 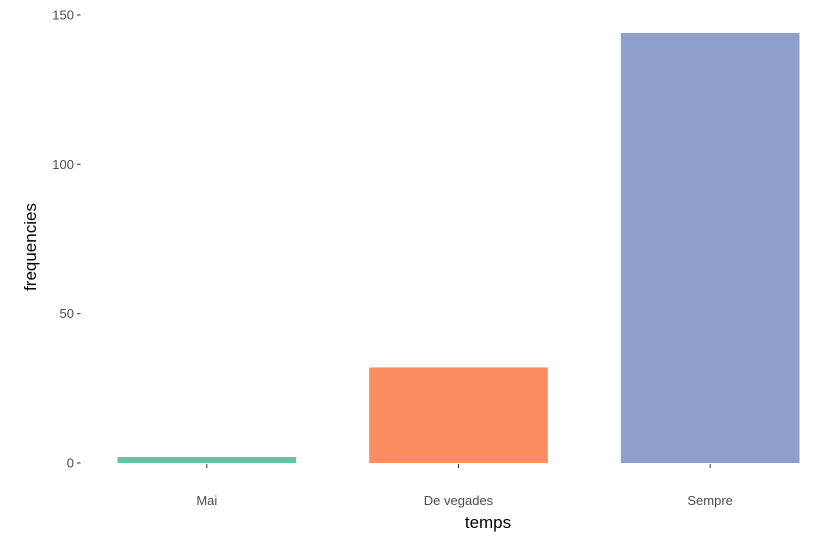 What do you see at coordinates (207, 460) in the screenshot?
I see `bar-mai` at bounding box center [207, 460].